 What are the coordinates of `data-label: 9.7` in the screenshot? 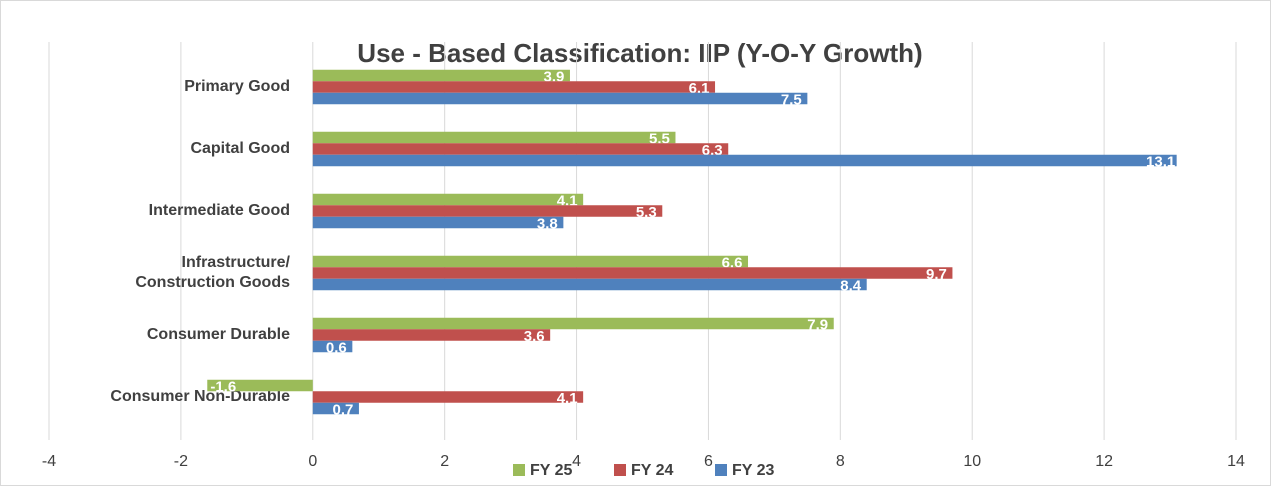 It's located at (936, 274).